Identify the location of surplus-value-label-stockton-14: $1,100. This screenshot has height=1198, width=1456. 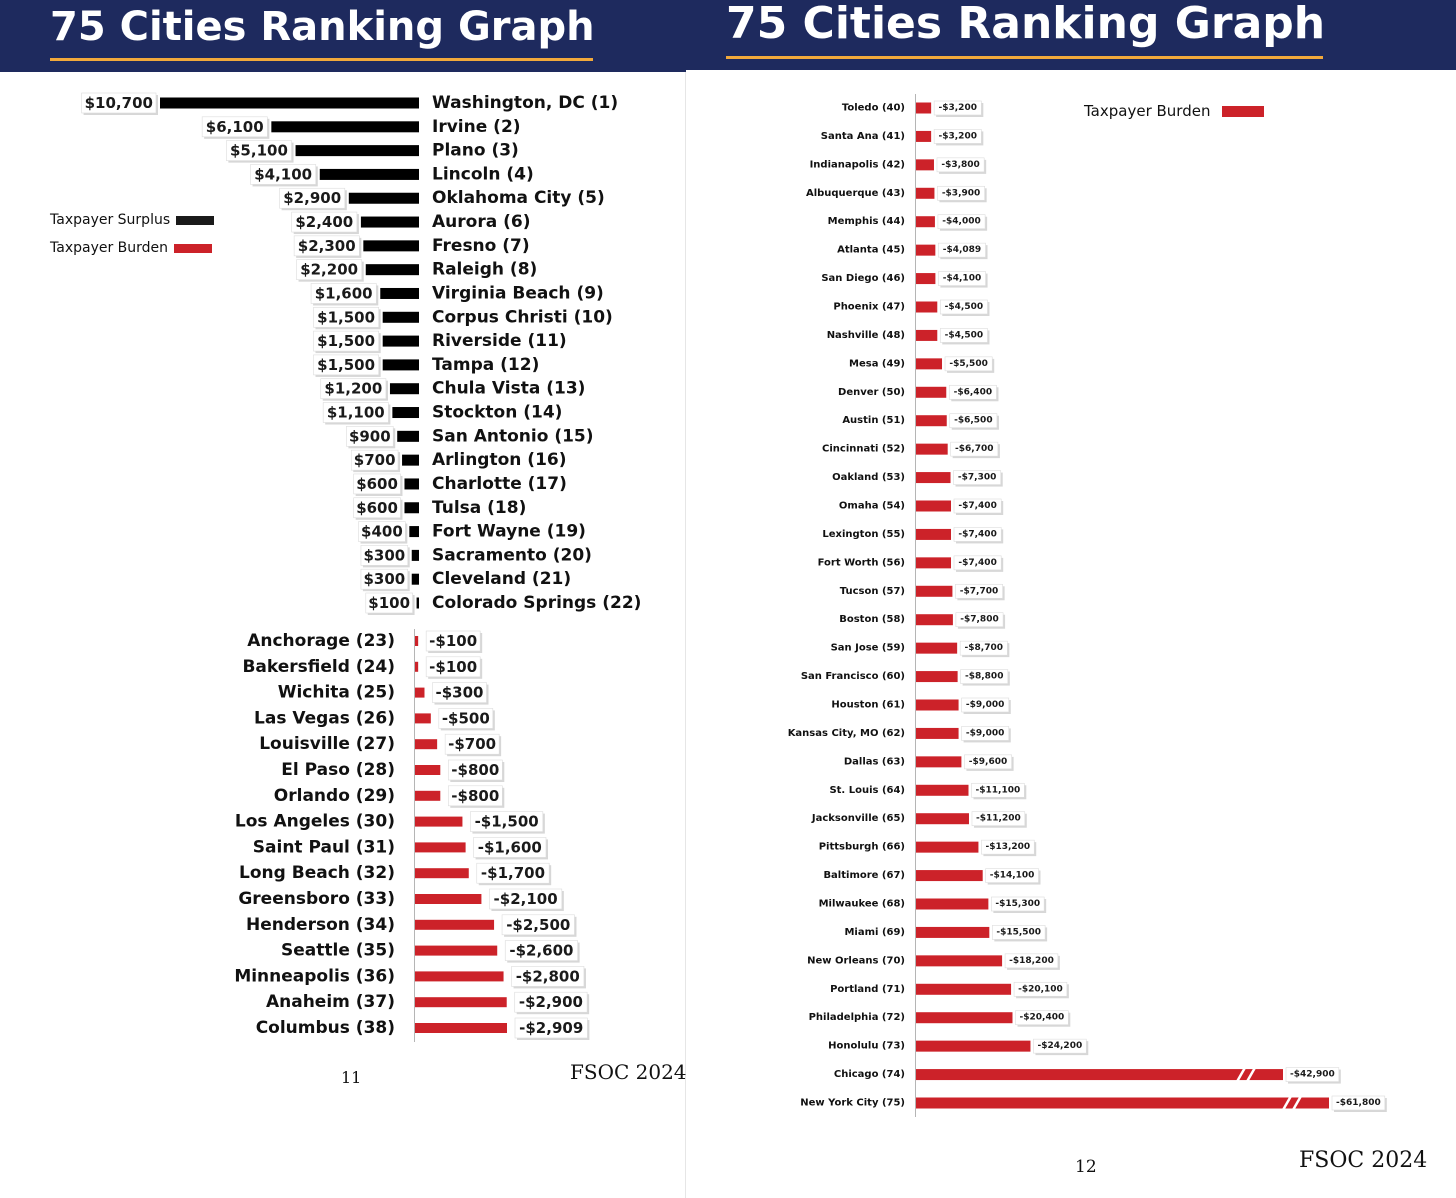
(356, 413).